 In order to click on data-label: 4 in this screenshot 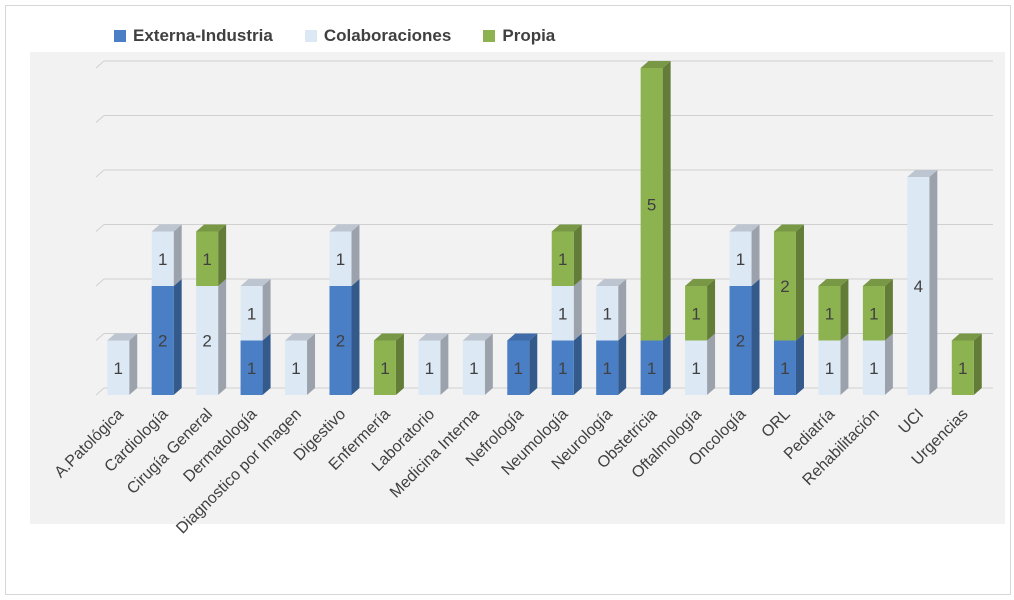, I will do `click(918, 286)`.